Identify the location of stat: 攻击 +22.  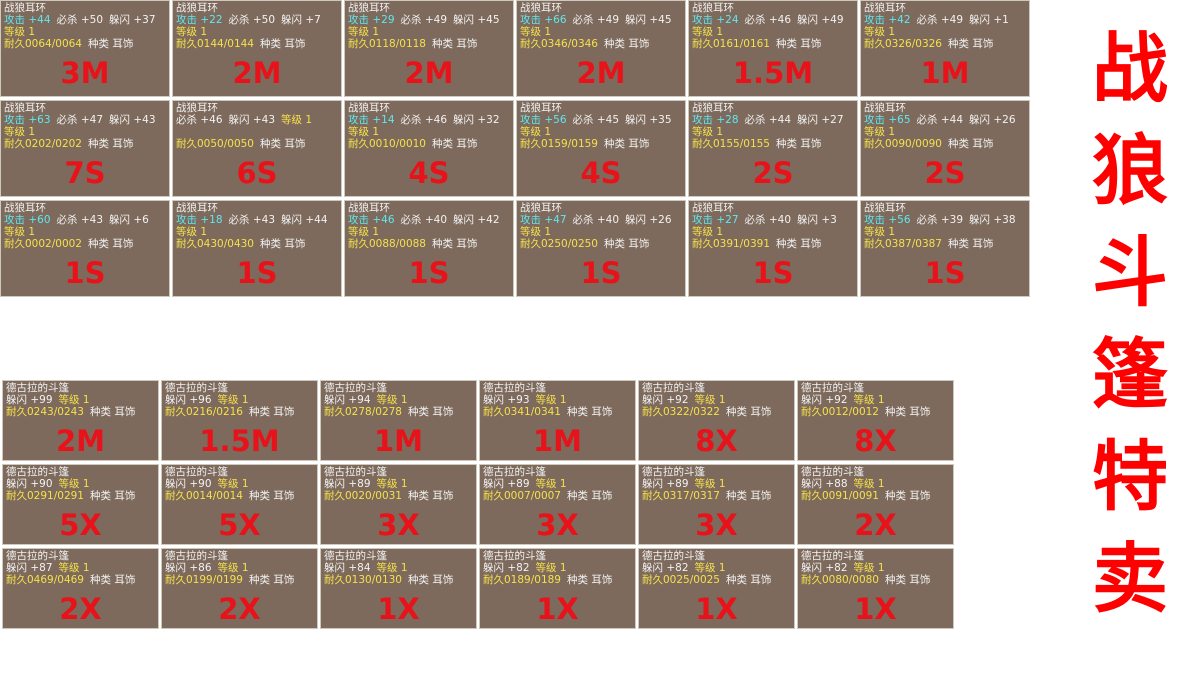
(199, 20).